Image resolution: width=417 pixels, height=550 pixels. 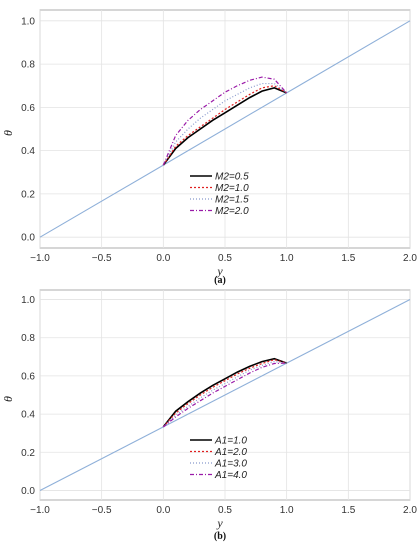 I want to click on legend: A1=1.0A1=2.0A1=3.0A1=4.0, so click(x=218, y=458).